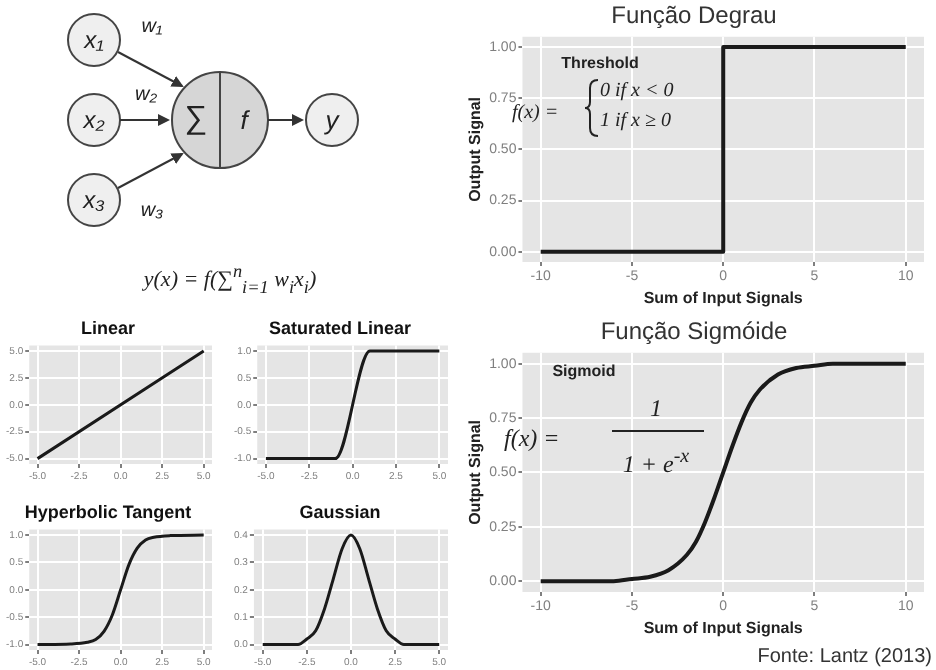  I want to click on annotation: 0 if x < 0, so click(637, 91).